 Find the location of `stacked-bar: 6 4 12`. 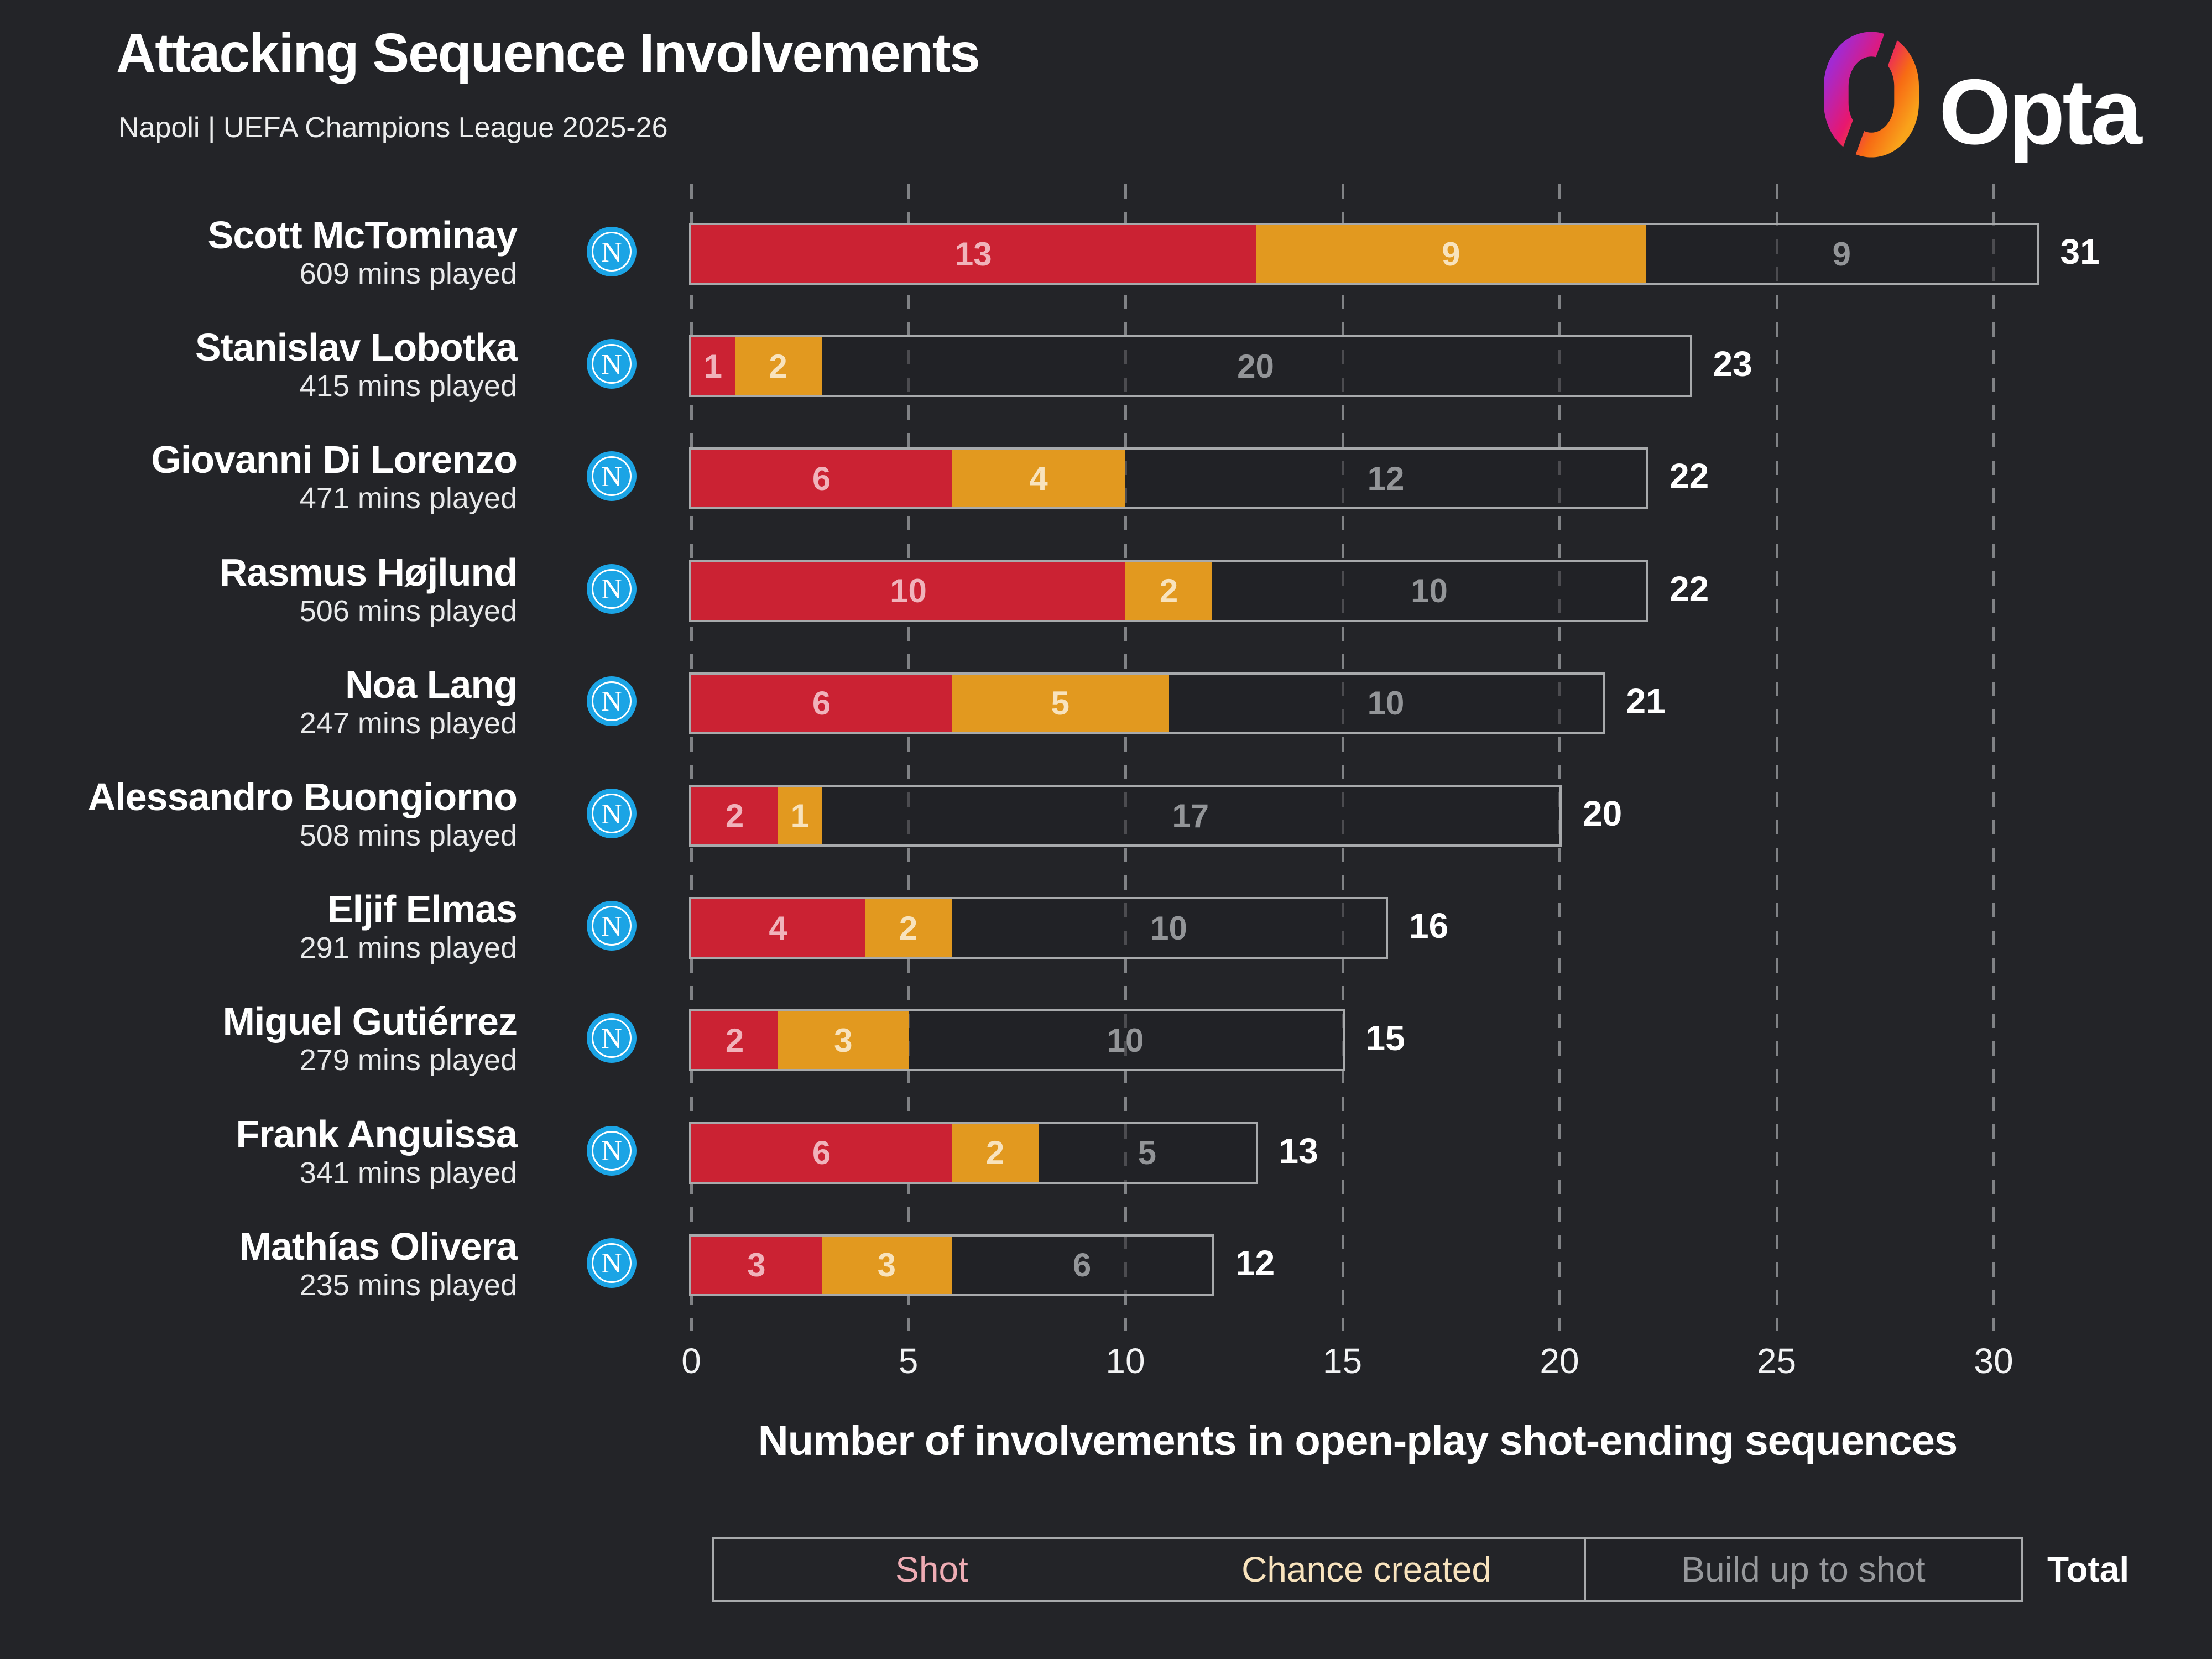

stacked-bar: 6 4 12 is located at coordinates (1168, 479).